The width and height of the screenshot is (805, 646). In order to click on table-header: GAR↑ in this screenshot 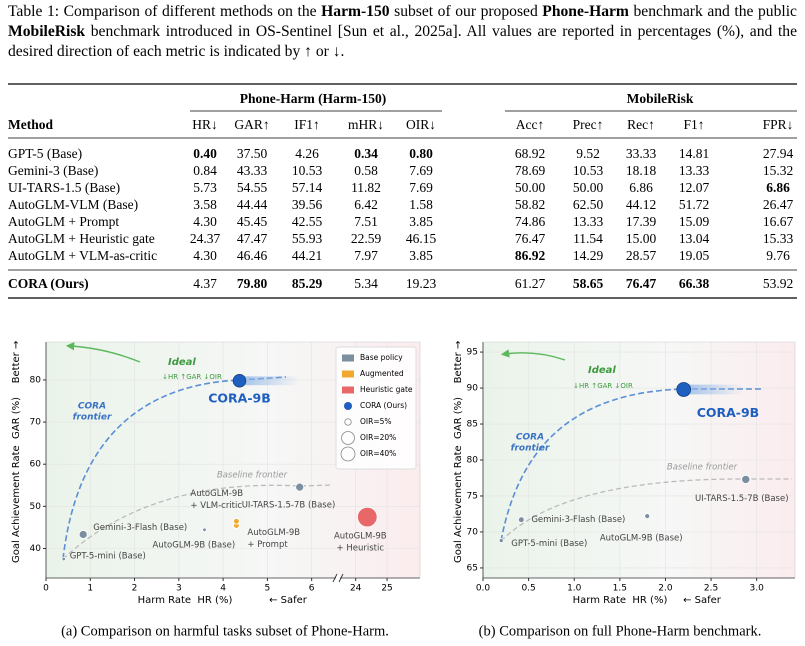, I will do `click(251, 124)`.